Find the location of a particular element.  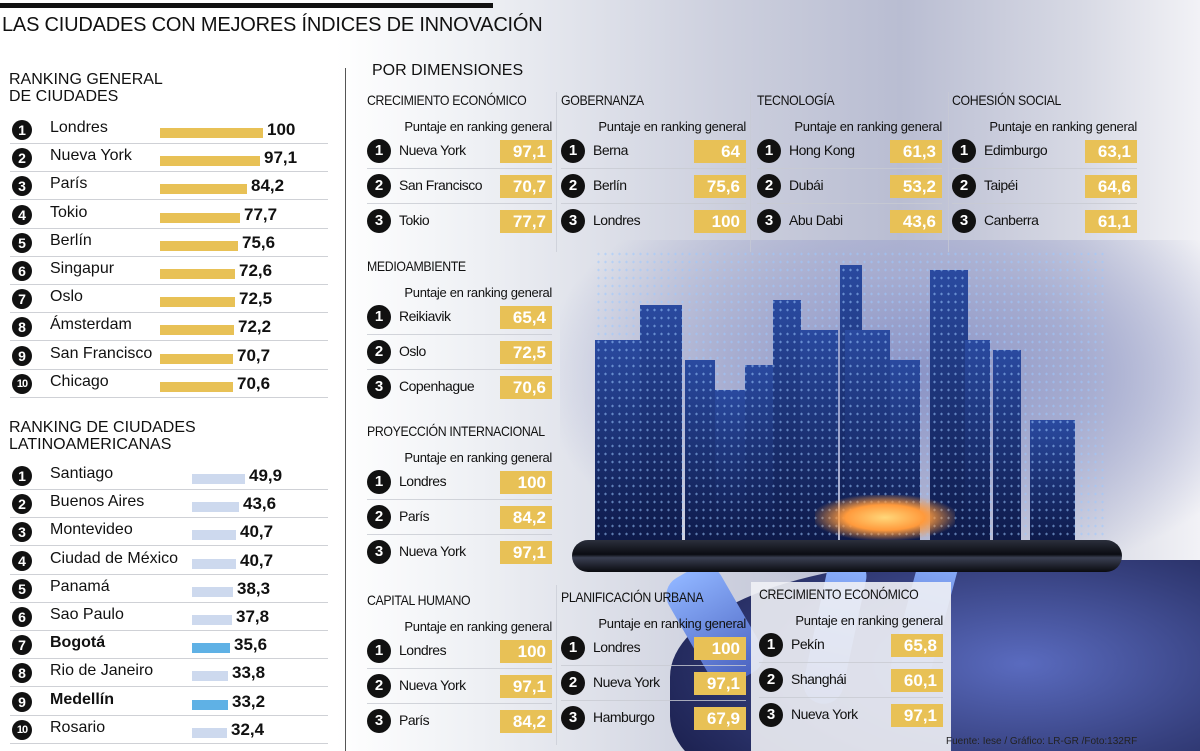

score-value: 49,9 is located at coordinates (266, 475).